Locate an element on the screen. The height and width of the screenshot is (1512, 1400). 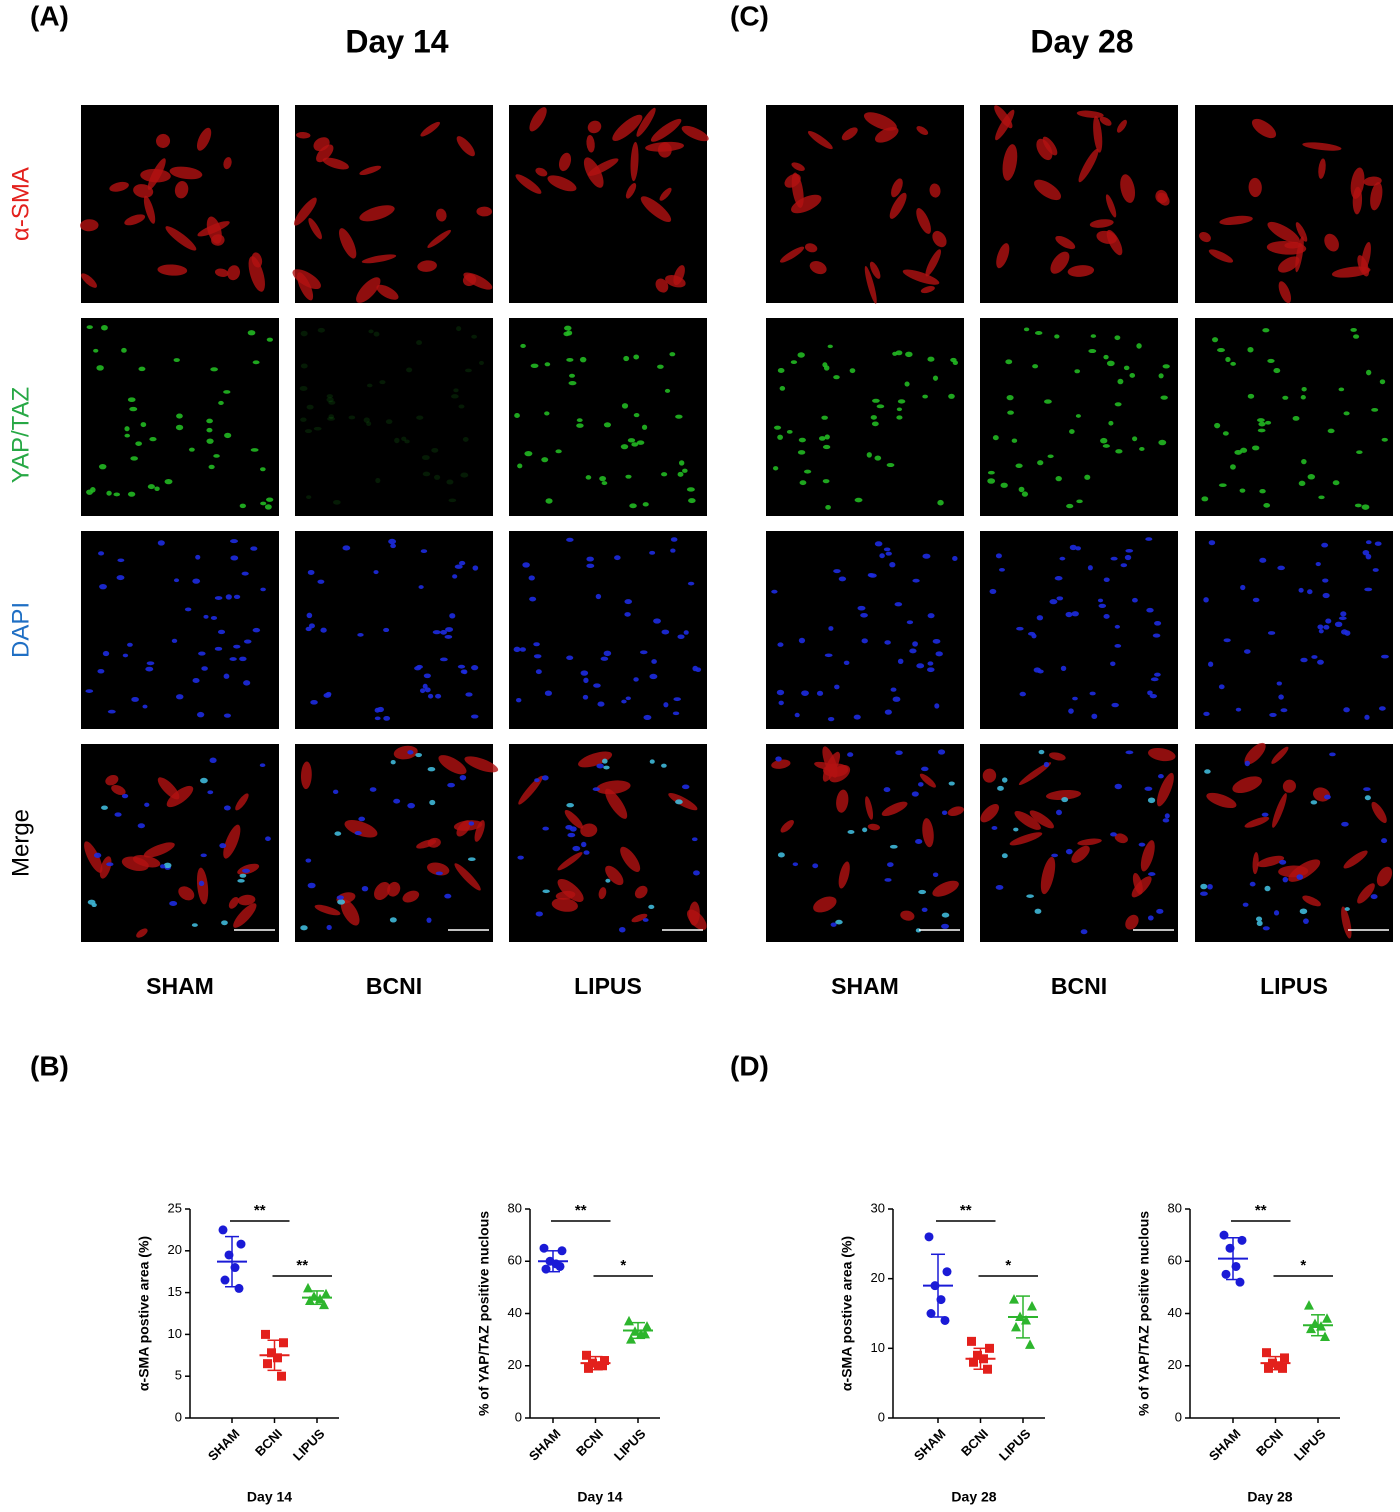
x-axis-label: Day 14 is located at coordinates (269, 1497).